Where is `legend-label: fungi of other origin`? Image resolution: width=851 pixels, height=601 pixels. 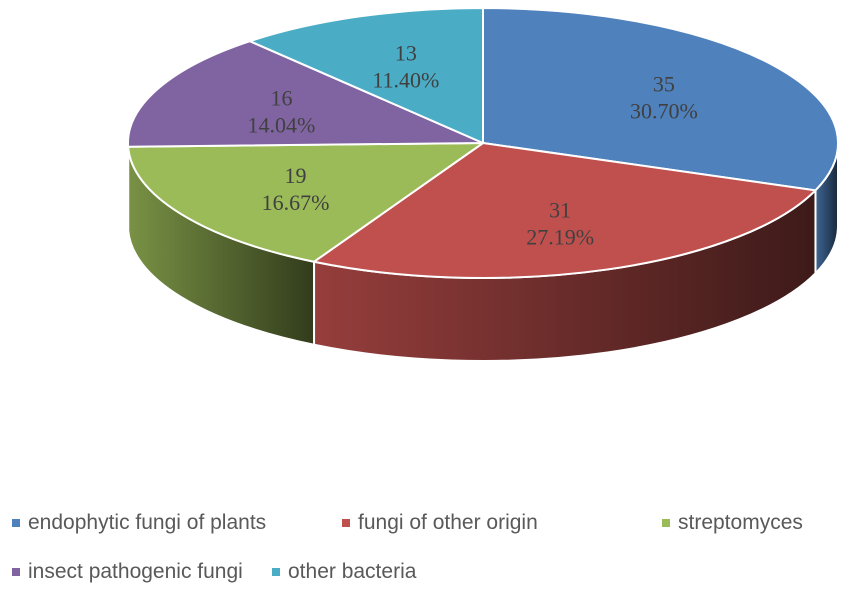 legend-label: fungi of other origin is located at coordinates (448, 522).